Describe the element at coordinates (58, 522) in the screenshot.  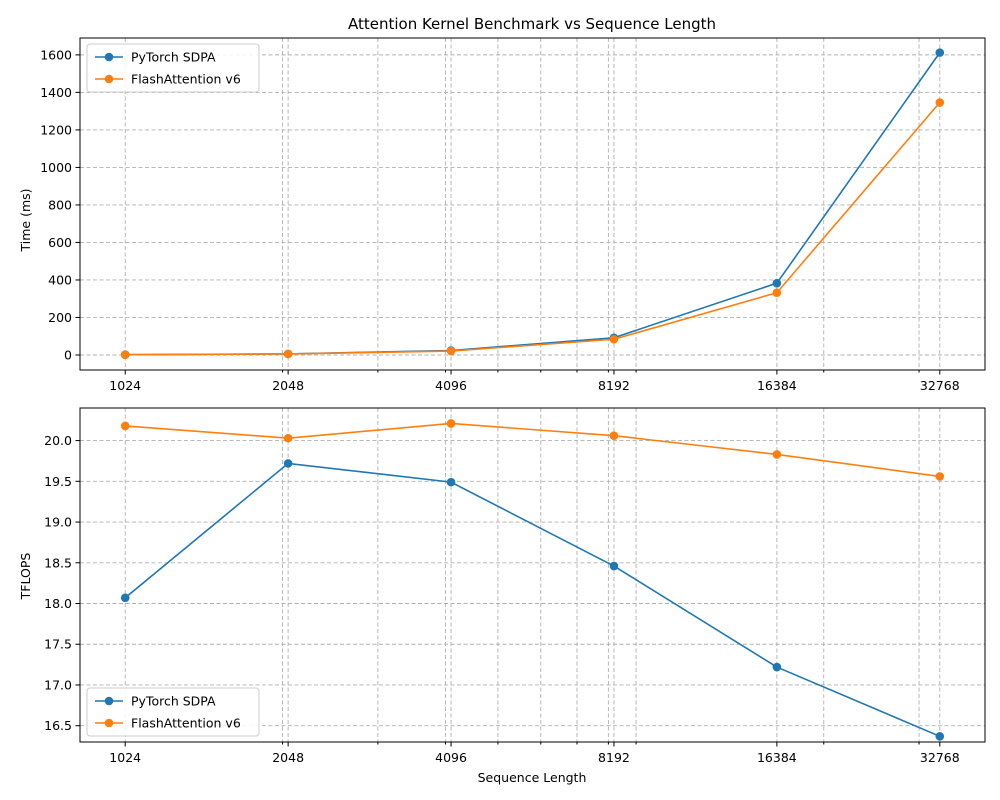
I see `tflops-y-tick-label: 19.0` at that location.